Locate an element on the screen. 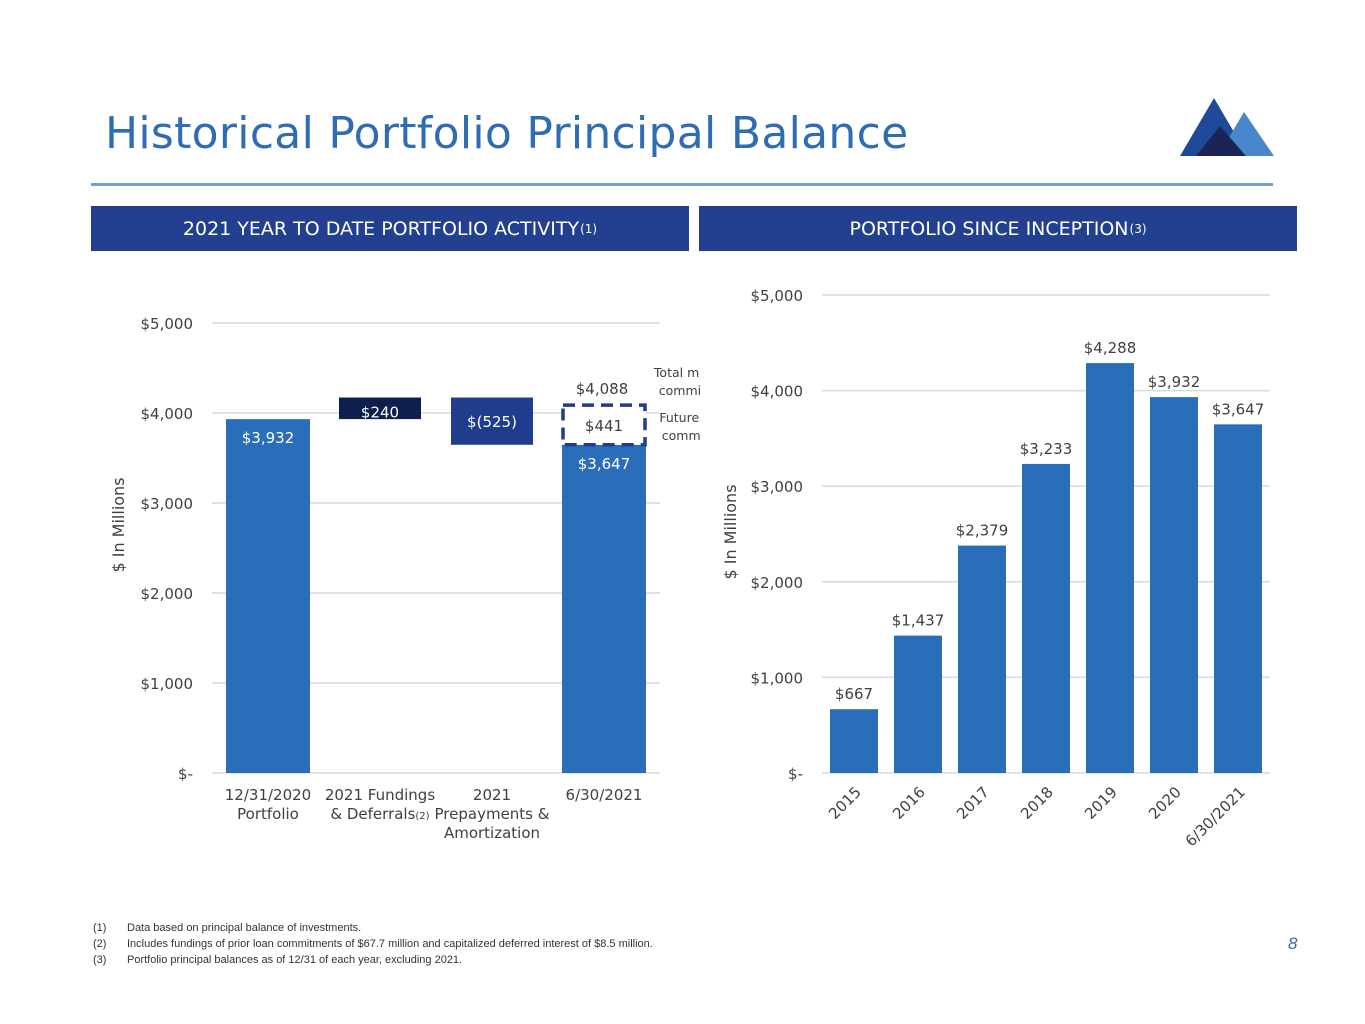 The width and height of the screenshot is (1365, 1024). left-panel-banner: 2021 YEAR TO DATE PORTFOLIO ACTIVITY (1) is located at coordinates (390, 228).